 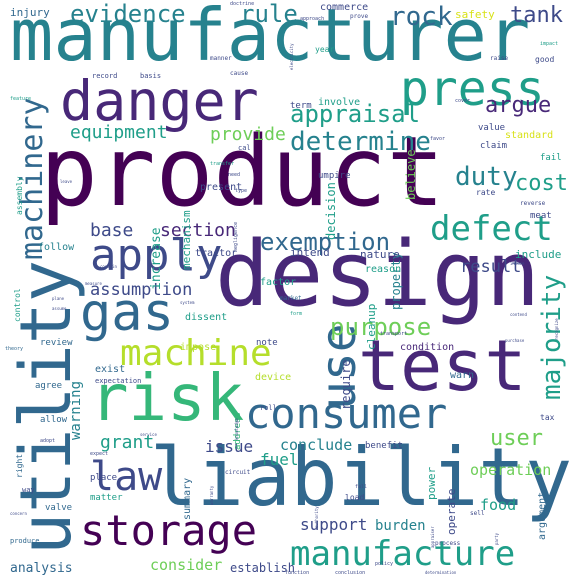 What do you see at coordinates (268, 408) in the screenshot?
I see `word-roll: roll` at bounding box center [268, 408].